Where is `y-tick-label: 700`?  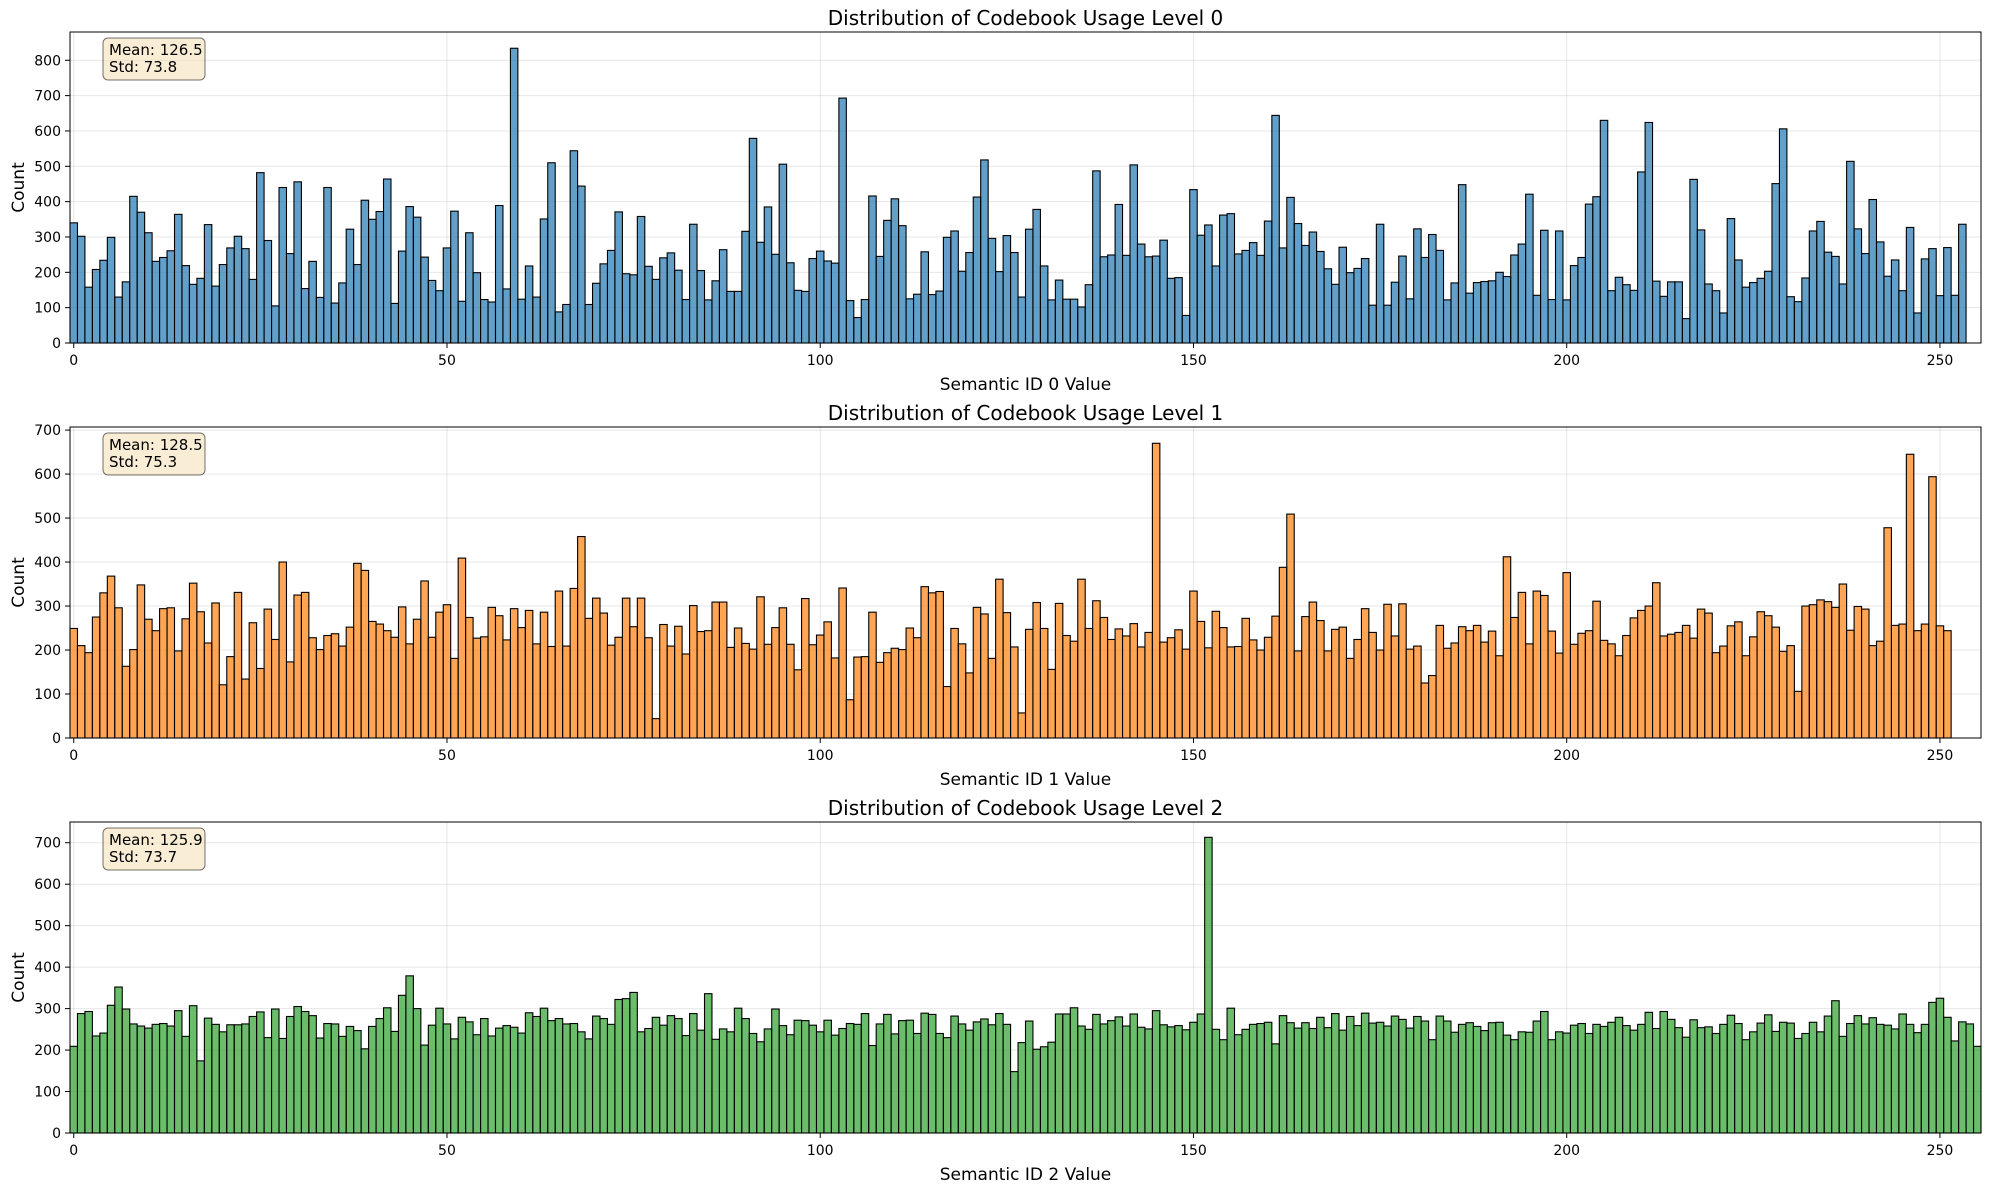
y-tick-label: 700 is located at coordinates (47, 97).